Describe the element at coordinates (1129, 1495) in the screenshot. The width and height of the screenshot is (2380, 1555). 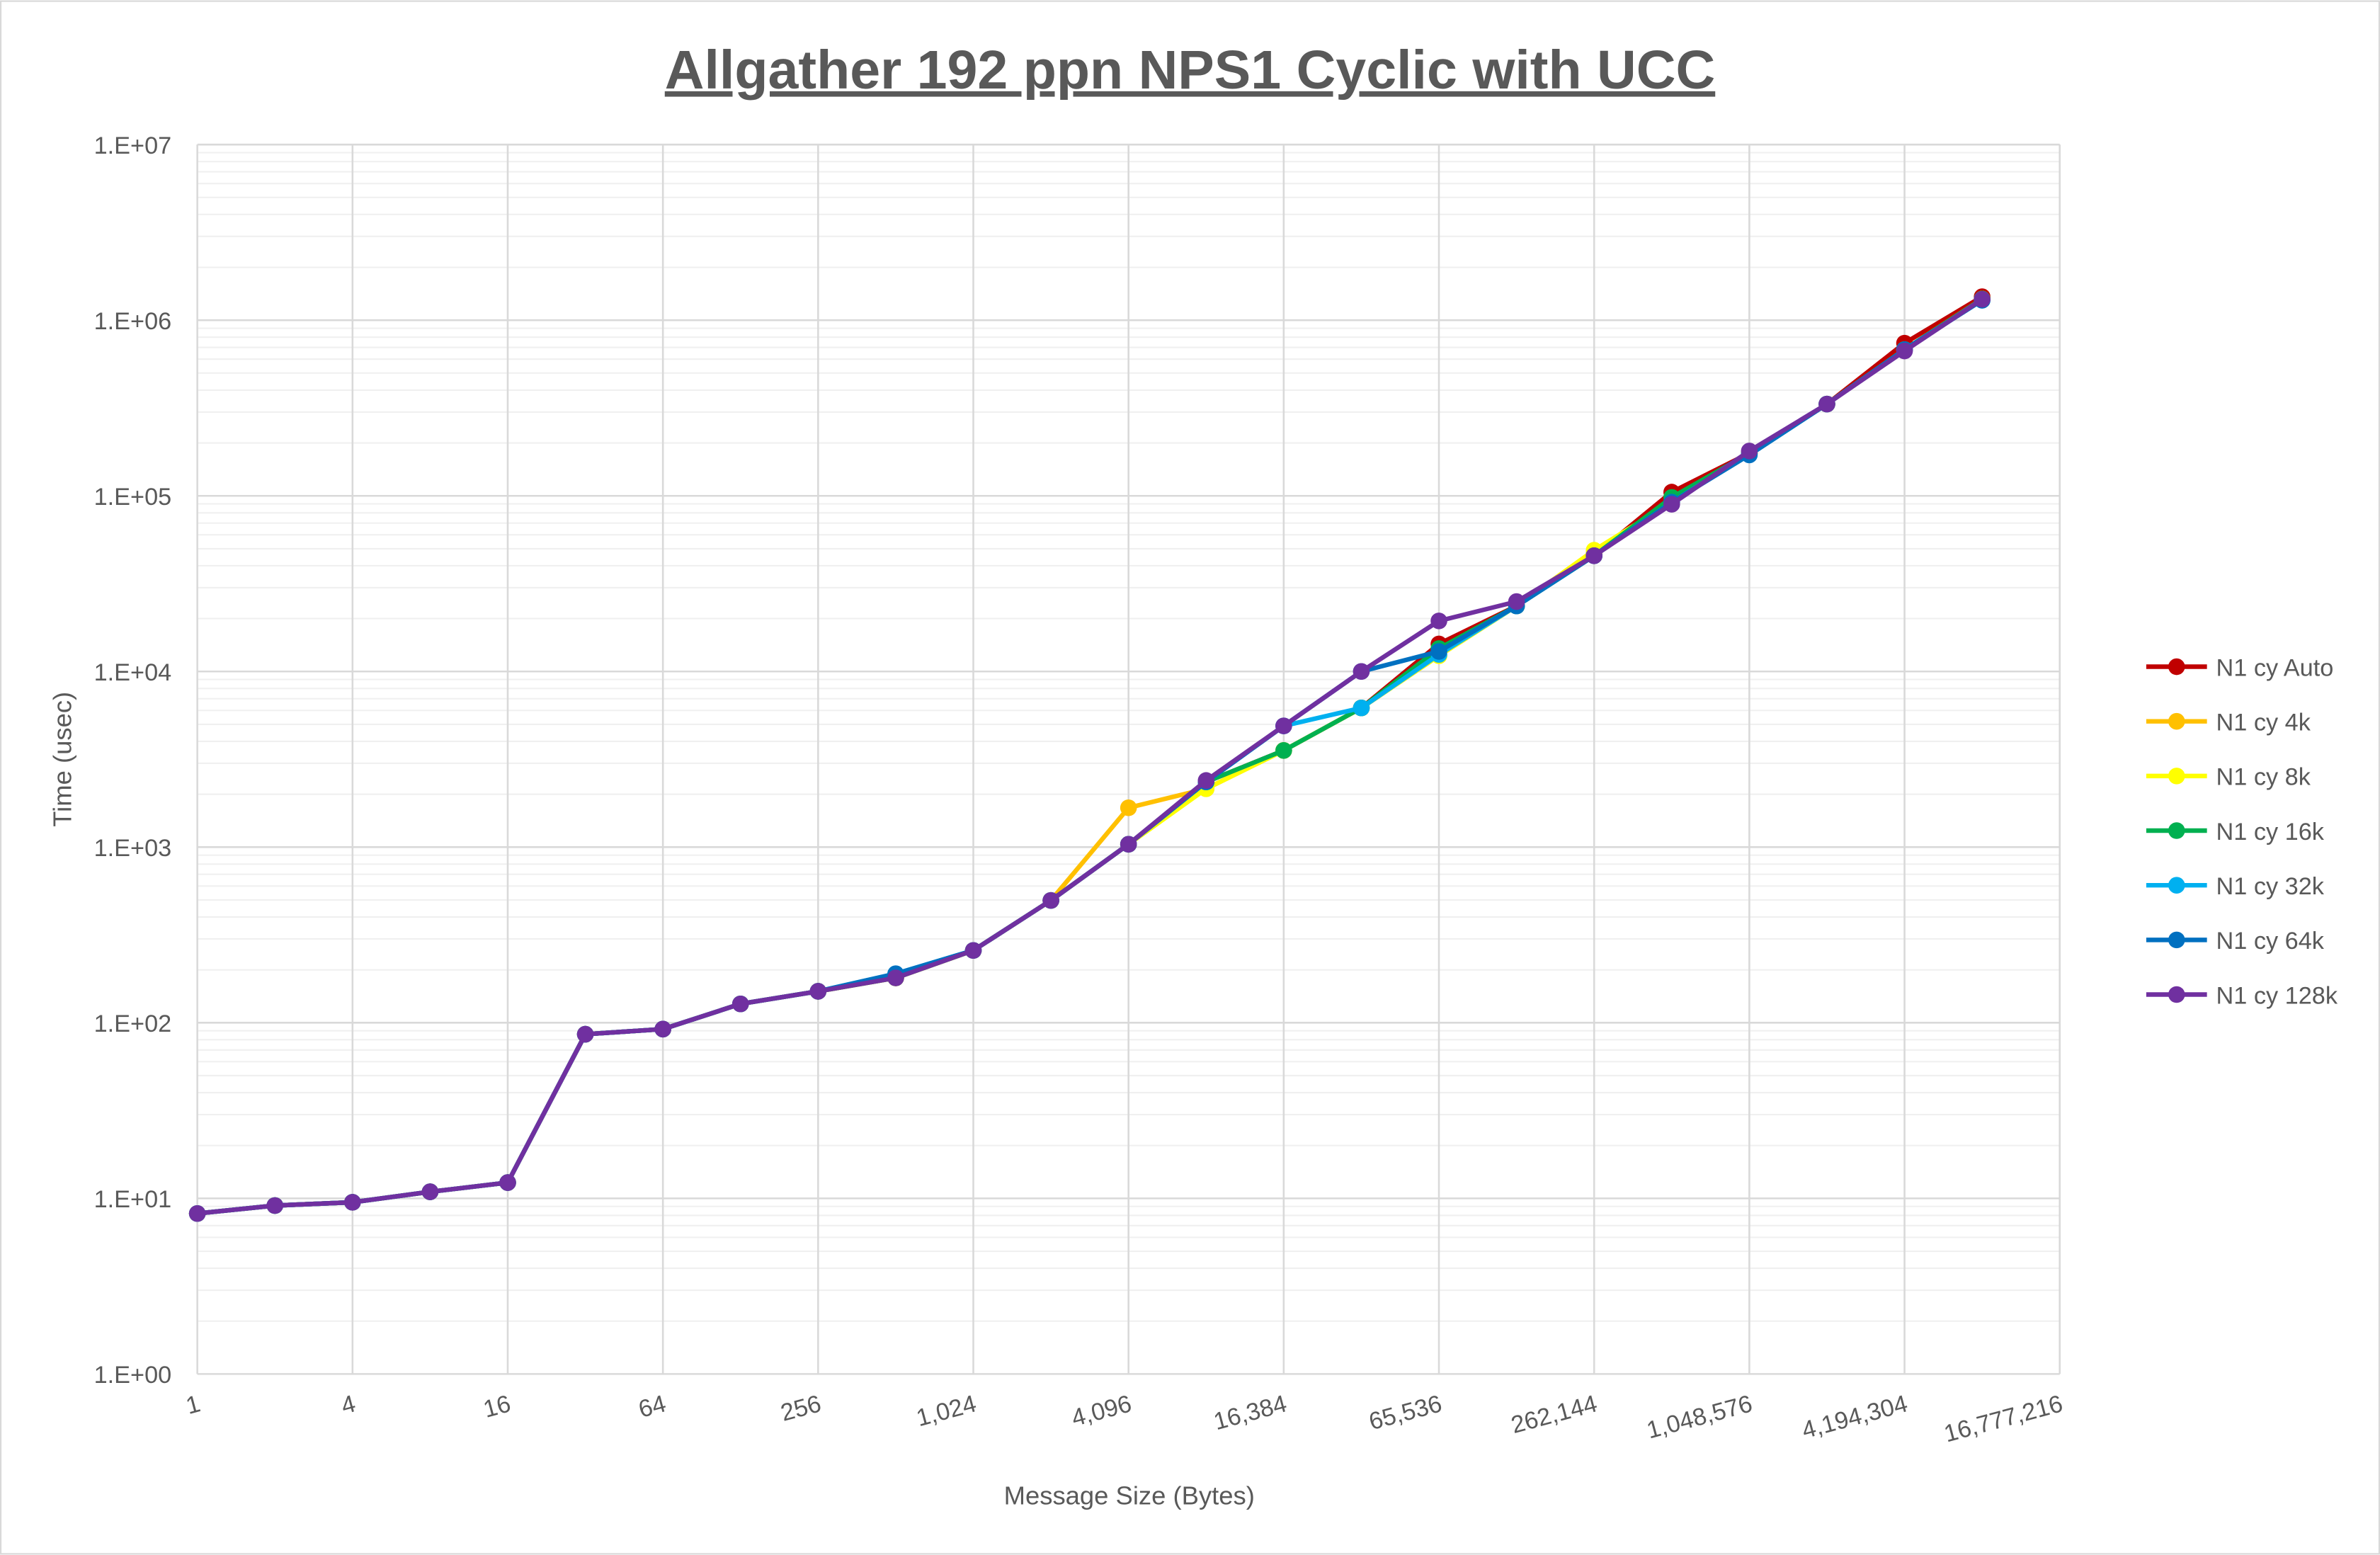
I see `x-axis-label: Message Size (Bytes)` at that location.